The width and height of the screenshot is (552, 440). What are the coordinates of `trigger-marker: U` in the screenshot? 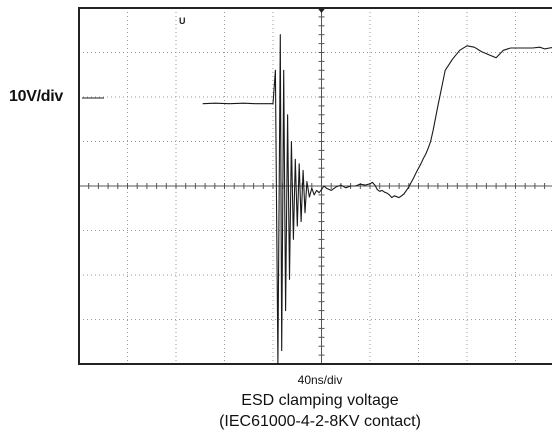 It's located at (252, 17).